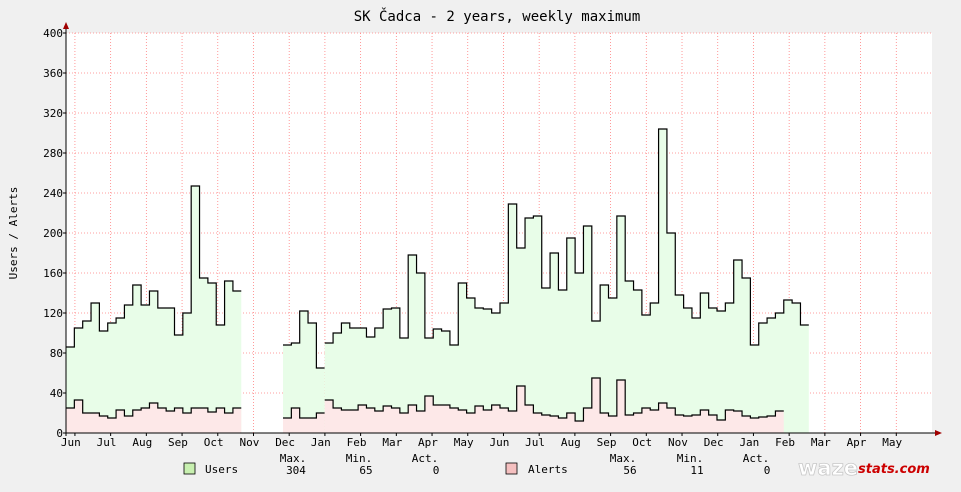 This screenshot has width=961, height=492. I want to click on x-tick-label-0: Jun, so click(71, 442).